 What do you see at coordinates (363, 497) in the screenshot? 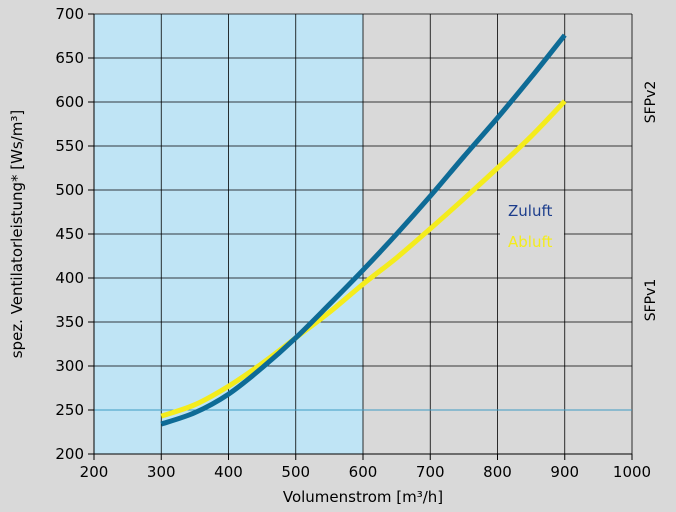
I see `x-axis-label: Volumenstrom [m³/h]` at bounding box center [363, 497].